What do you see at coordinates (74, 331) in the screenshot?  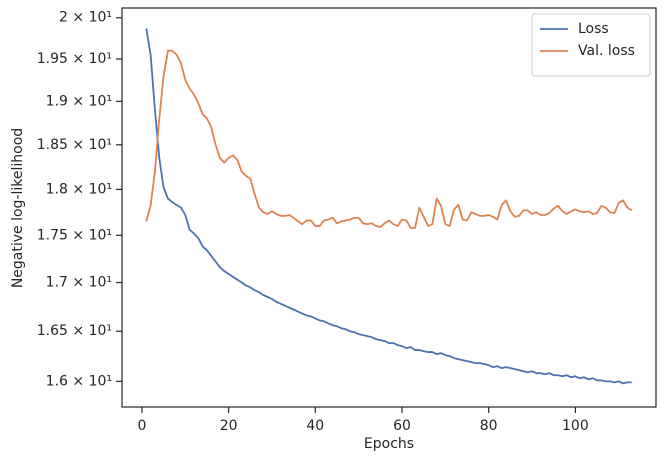 I see `y-tick-label: 1.65 × 10¹` at bounding box center [74, 331].